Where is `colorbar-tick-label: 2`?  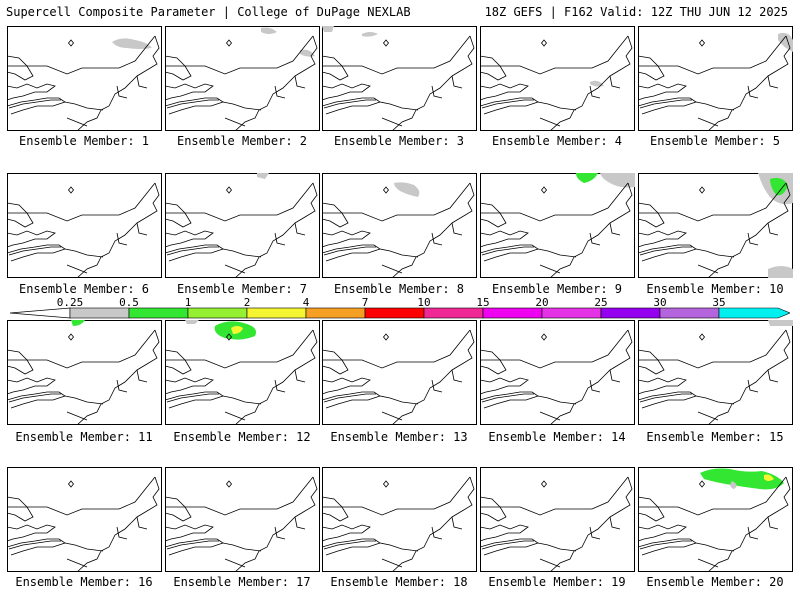 colorbar-tick-label: 2 is located at coordinates (247, 302).